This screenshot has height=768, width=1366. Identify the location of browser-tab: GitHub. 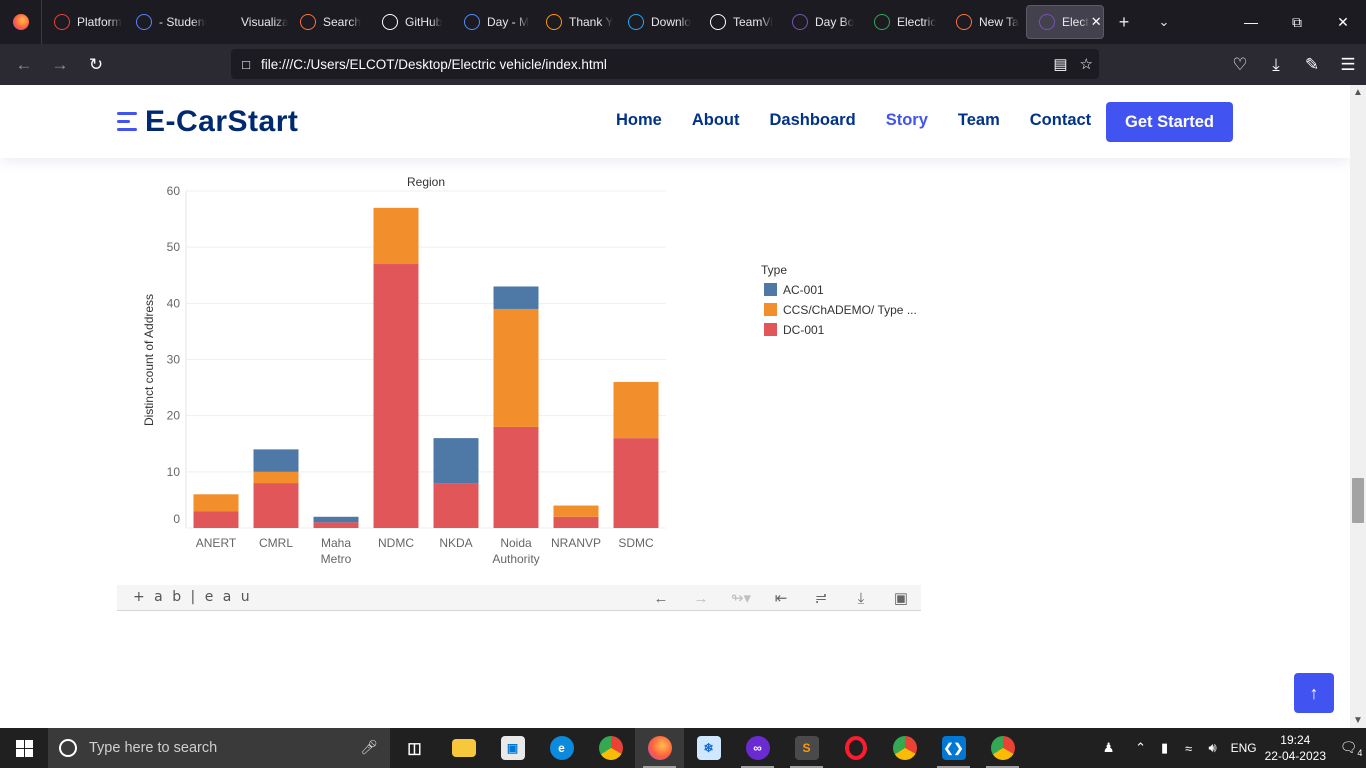
(411, 22).